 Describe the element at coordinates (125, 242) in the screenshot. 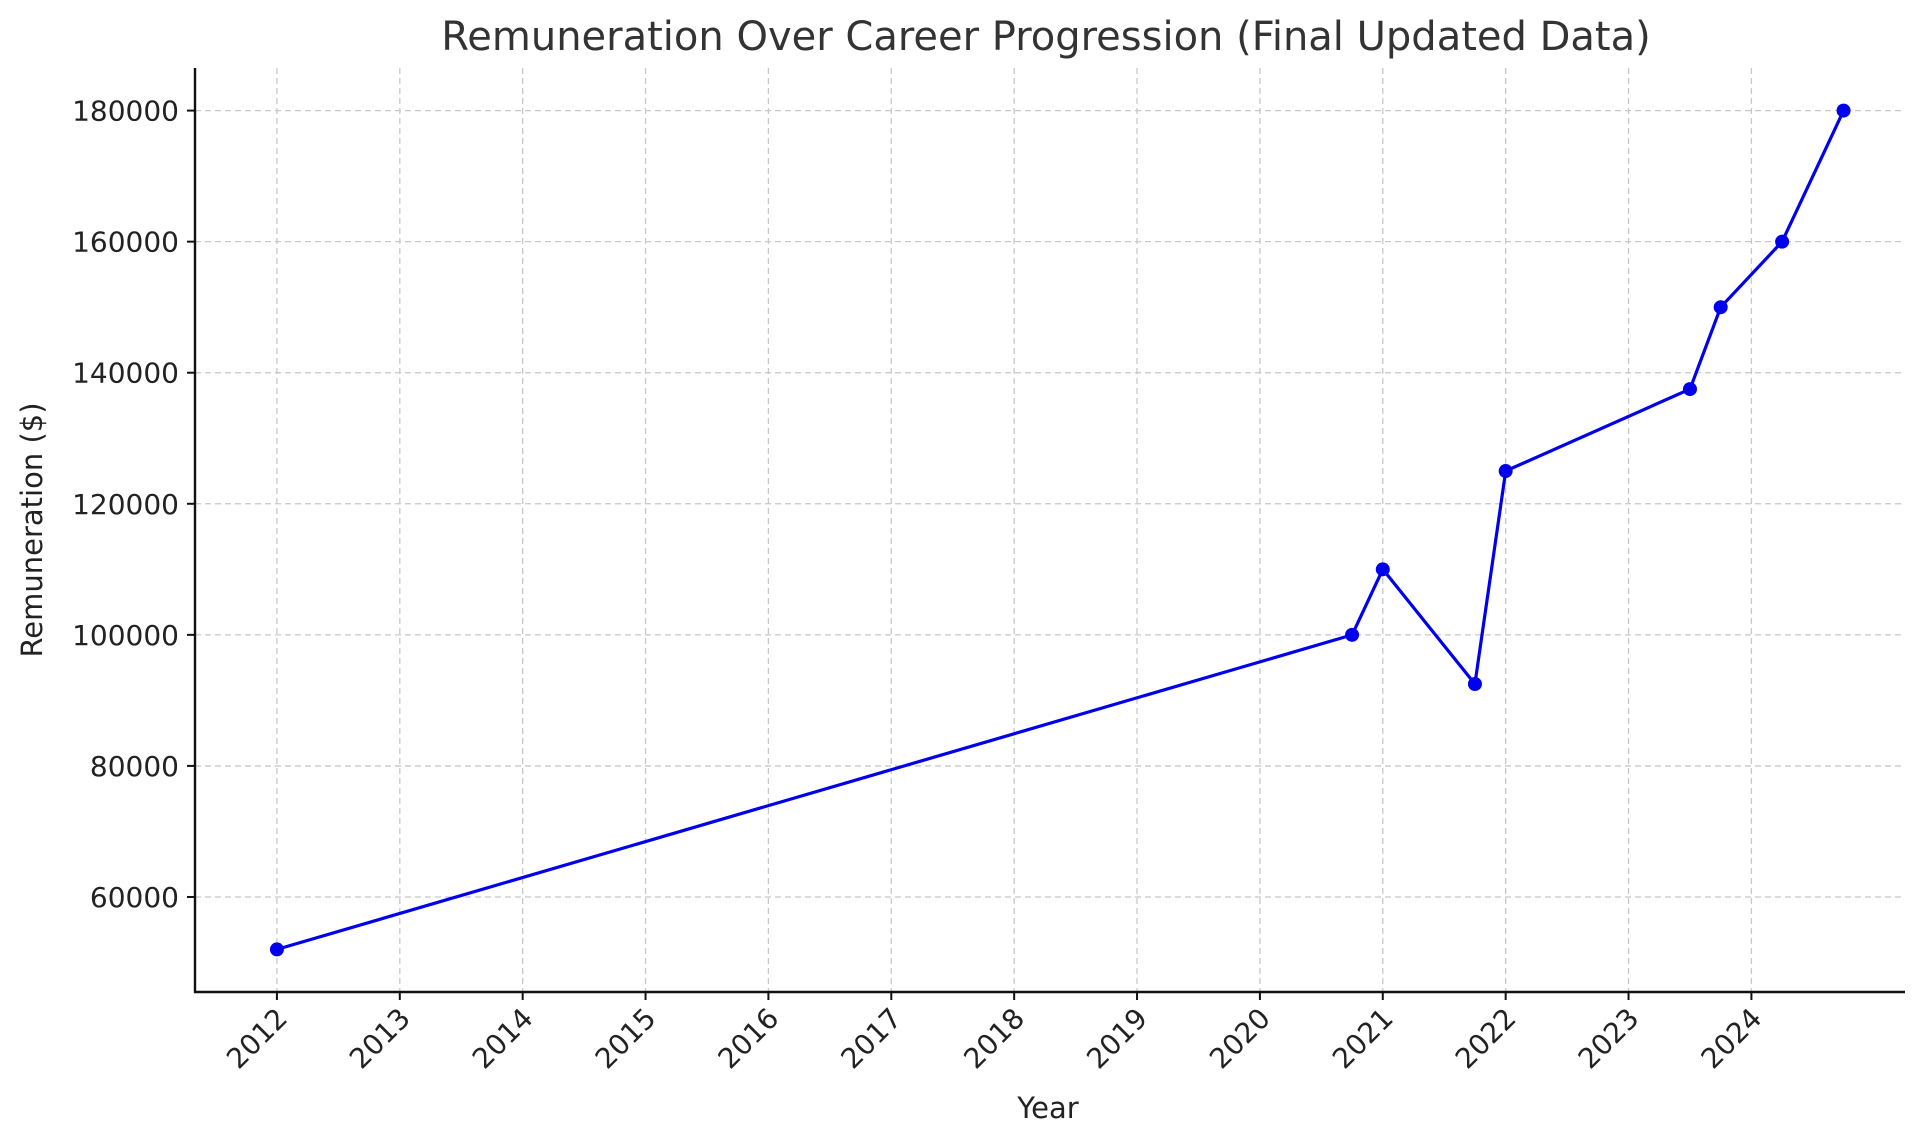

I see `y-tick-label: 160000` at that location.